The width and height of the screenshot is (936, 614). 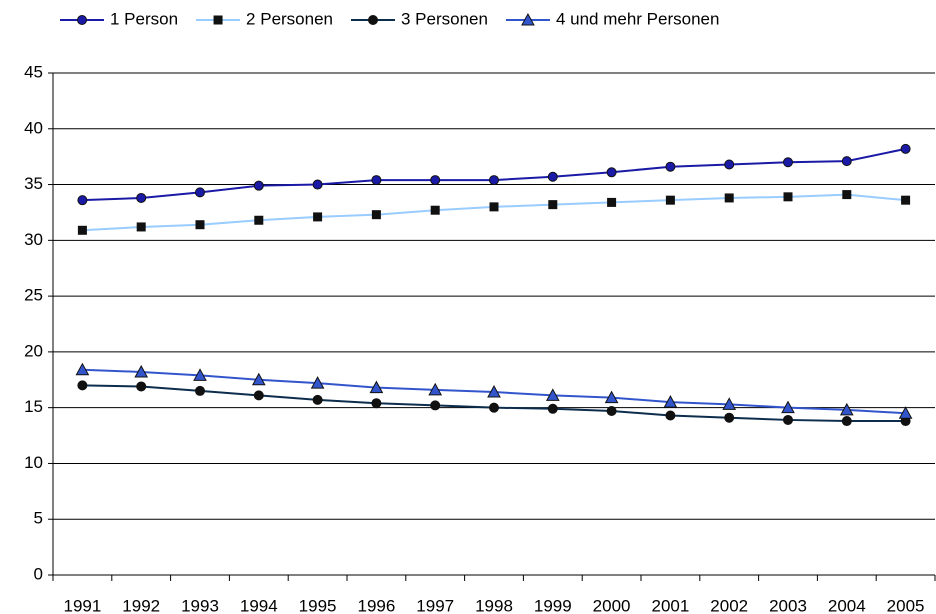 What do you see at coordinates (38, 518) in the screenshot?
I see `y-tick-label: 5` at bounding box center [38, 518].